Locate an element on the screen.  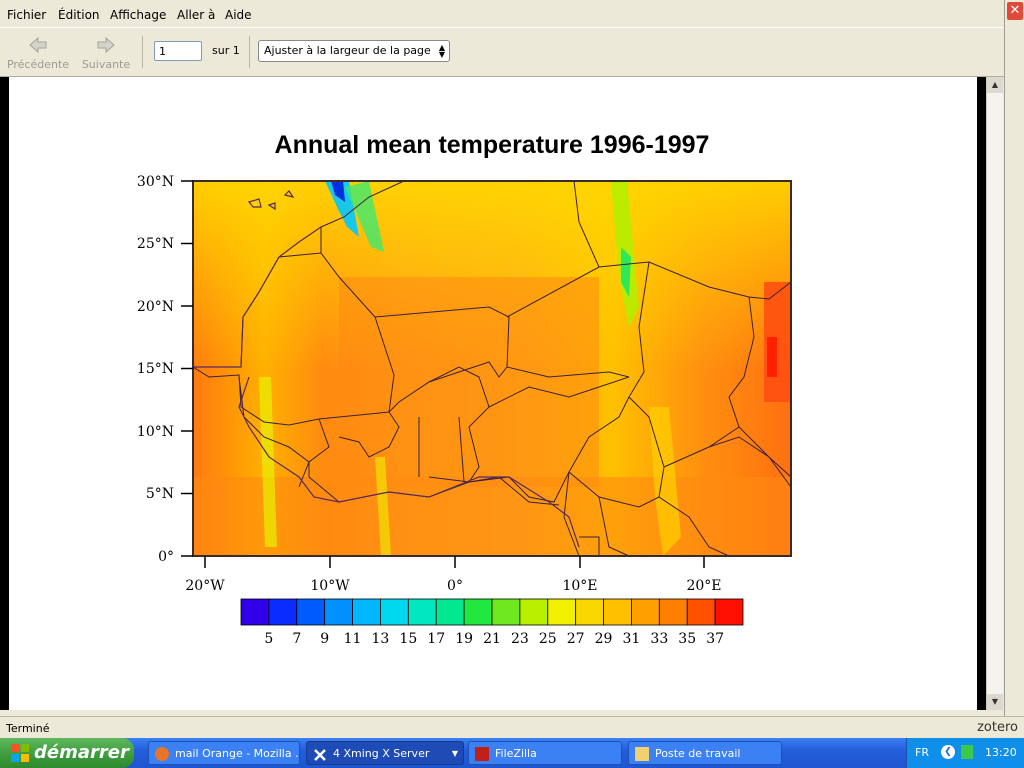
y-tick-label: 25°N is located at coordinates (155, 244).